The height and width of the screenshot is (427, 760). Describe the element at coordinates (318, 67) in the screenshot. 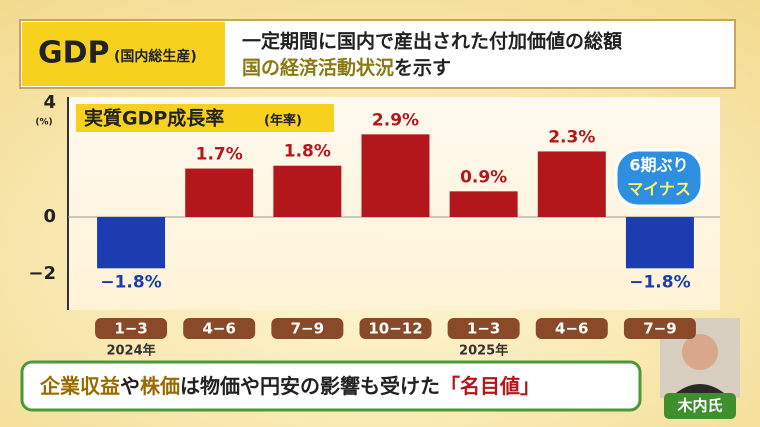

I see `header-highlight: 国の経済活動状況` at that location.